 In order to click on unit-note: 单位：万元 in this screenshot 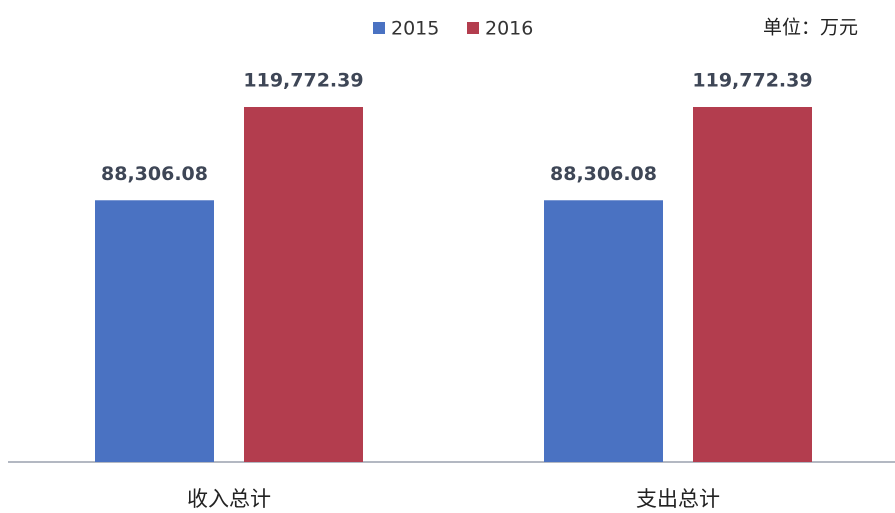, I will do `click(810, 28)`.